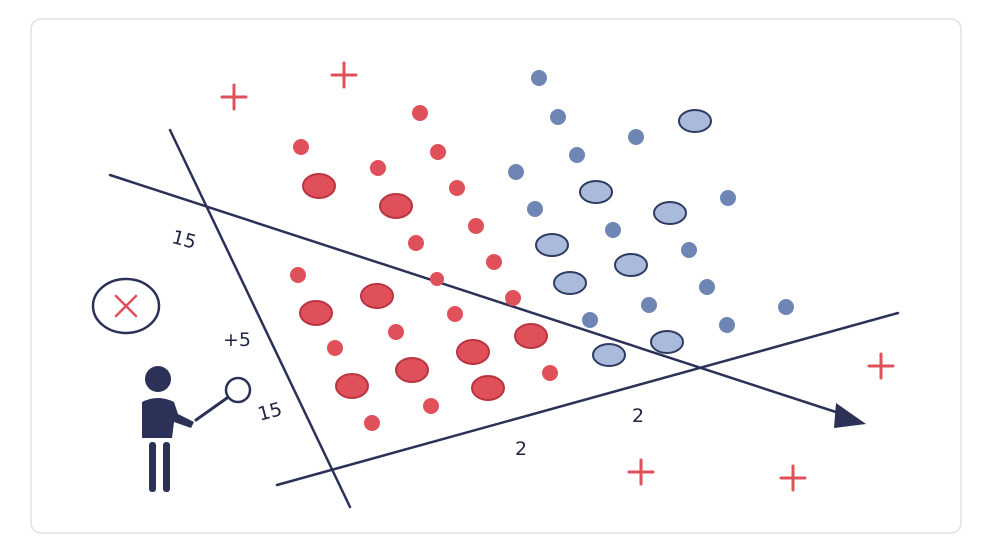 The width and height of the screenshot is (992, 558). Describe the element at coordinates (850, 415) in the screenshot. I see `arrow-head` at that location.